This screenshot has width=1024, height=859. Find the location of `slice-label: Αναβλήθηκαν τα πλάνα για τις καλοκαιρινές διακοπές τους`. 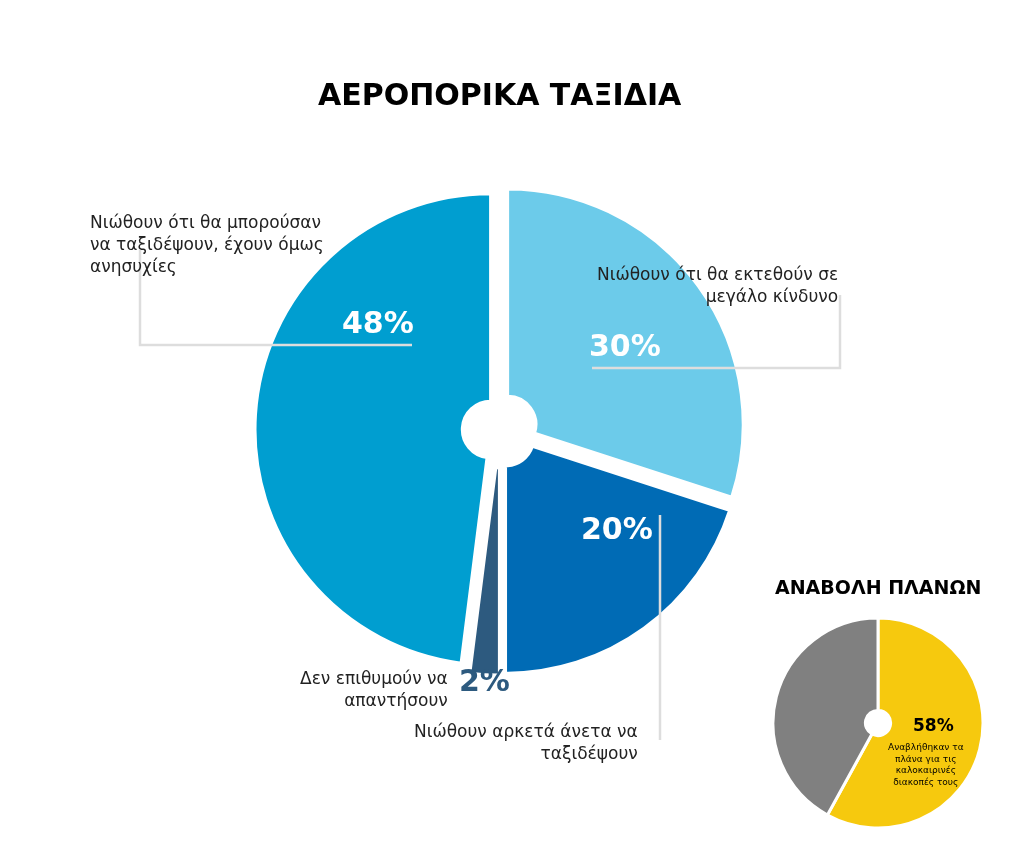

slice-label: Αναβλήθηκαν τα πλάνα για τις καλοκαιρινές διακοπές τους is located at coordinates (926, 765).